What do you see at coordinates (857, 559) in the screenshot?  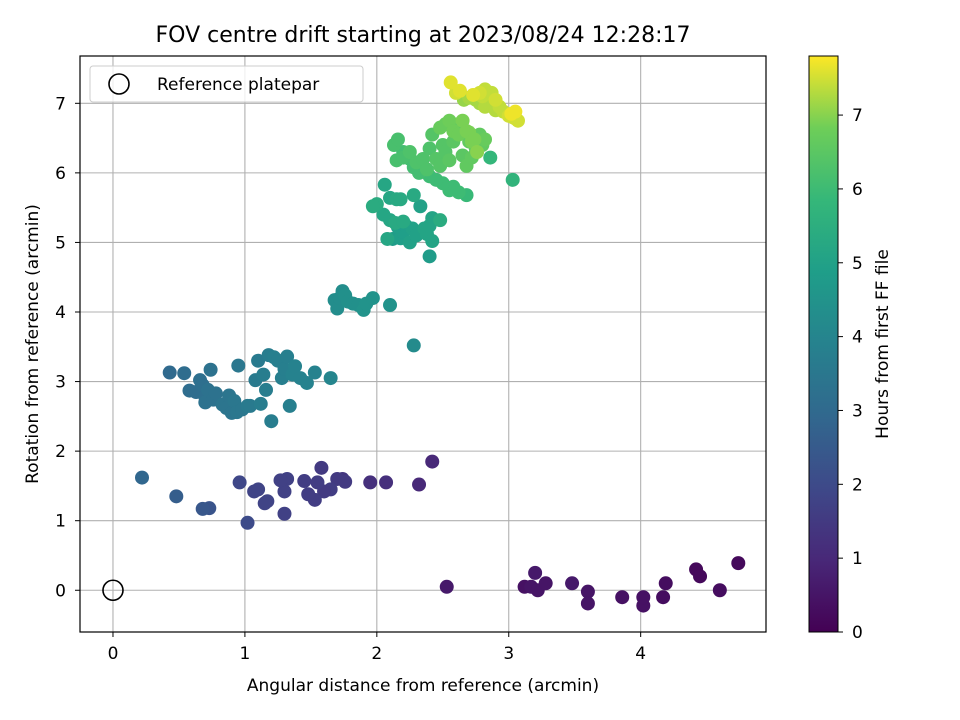 I see `colorbar-tick-label: 1` at bounding box center [857, 559].